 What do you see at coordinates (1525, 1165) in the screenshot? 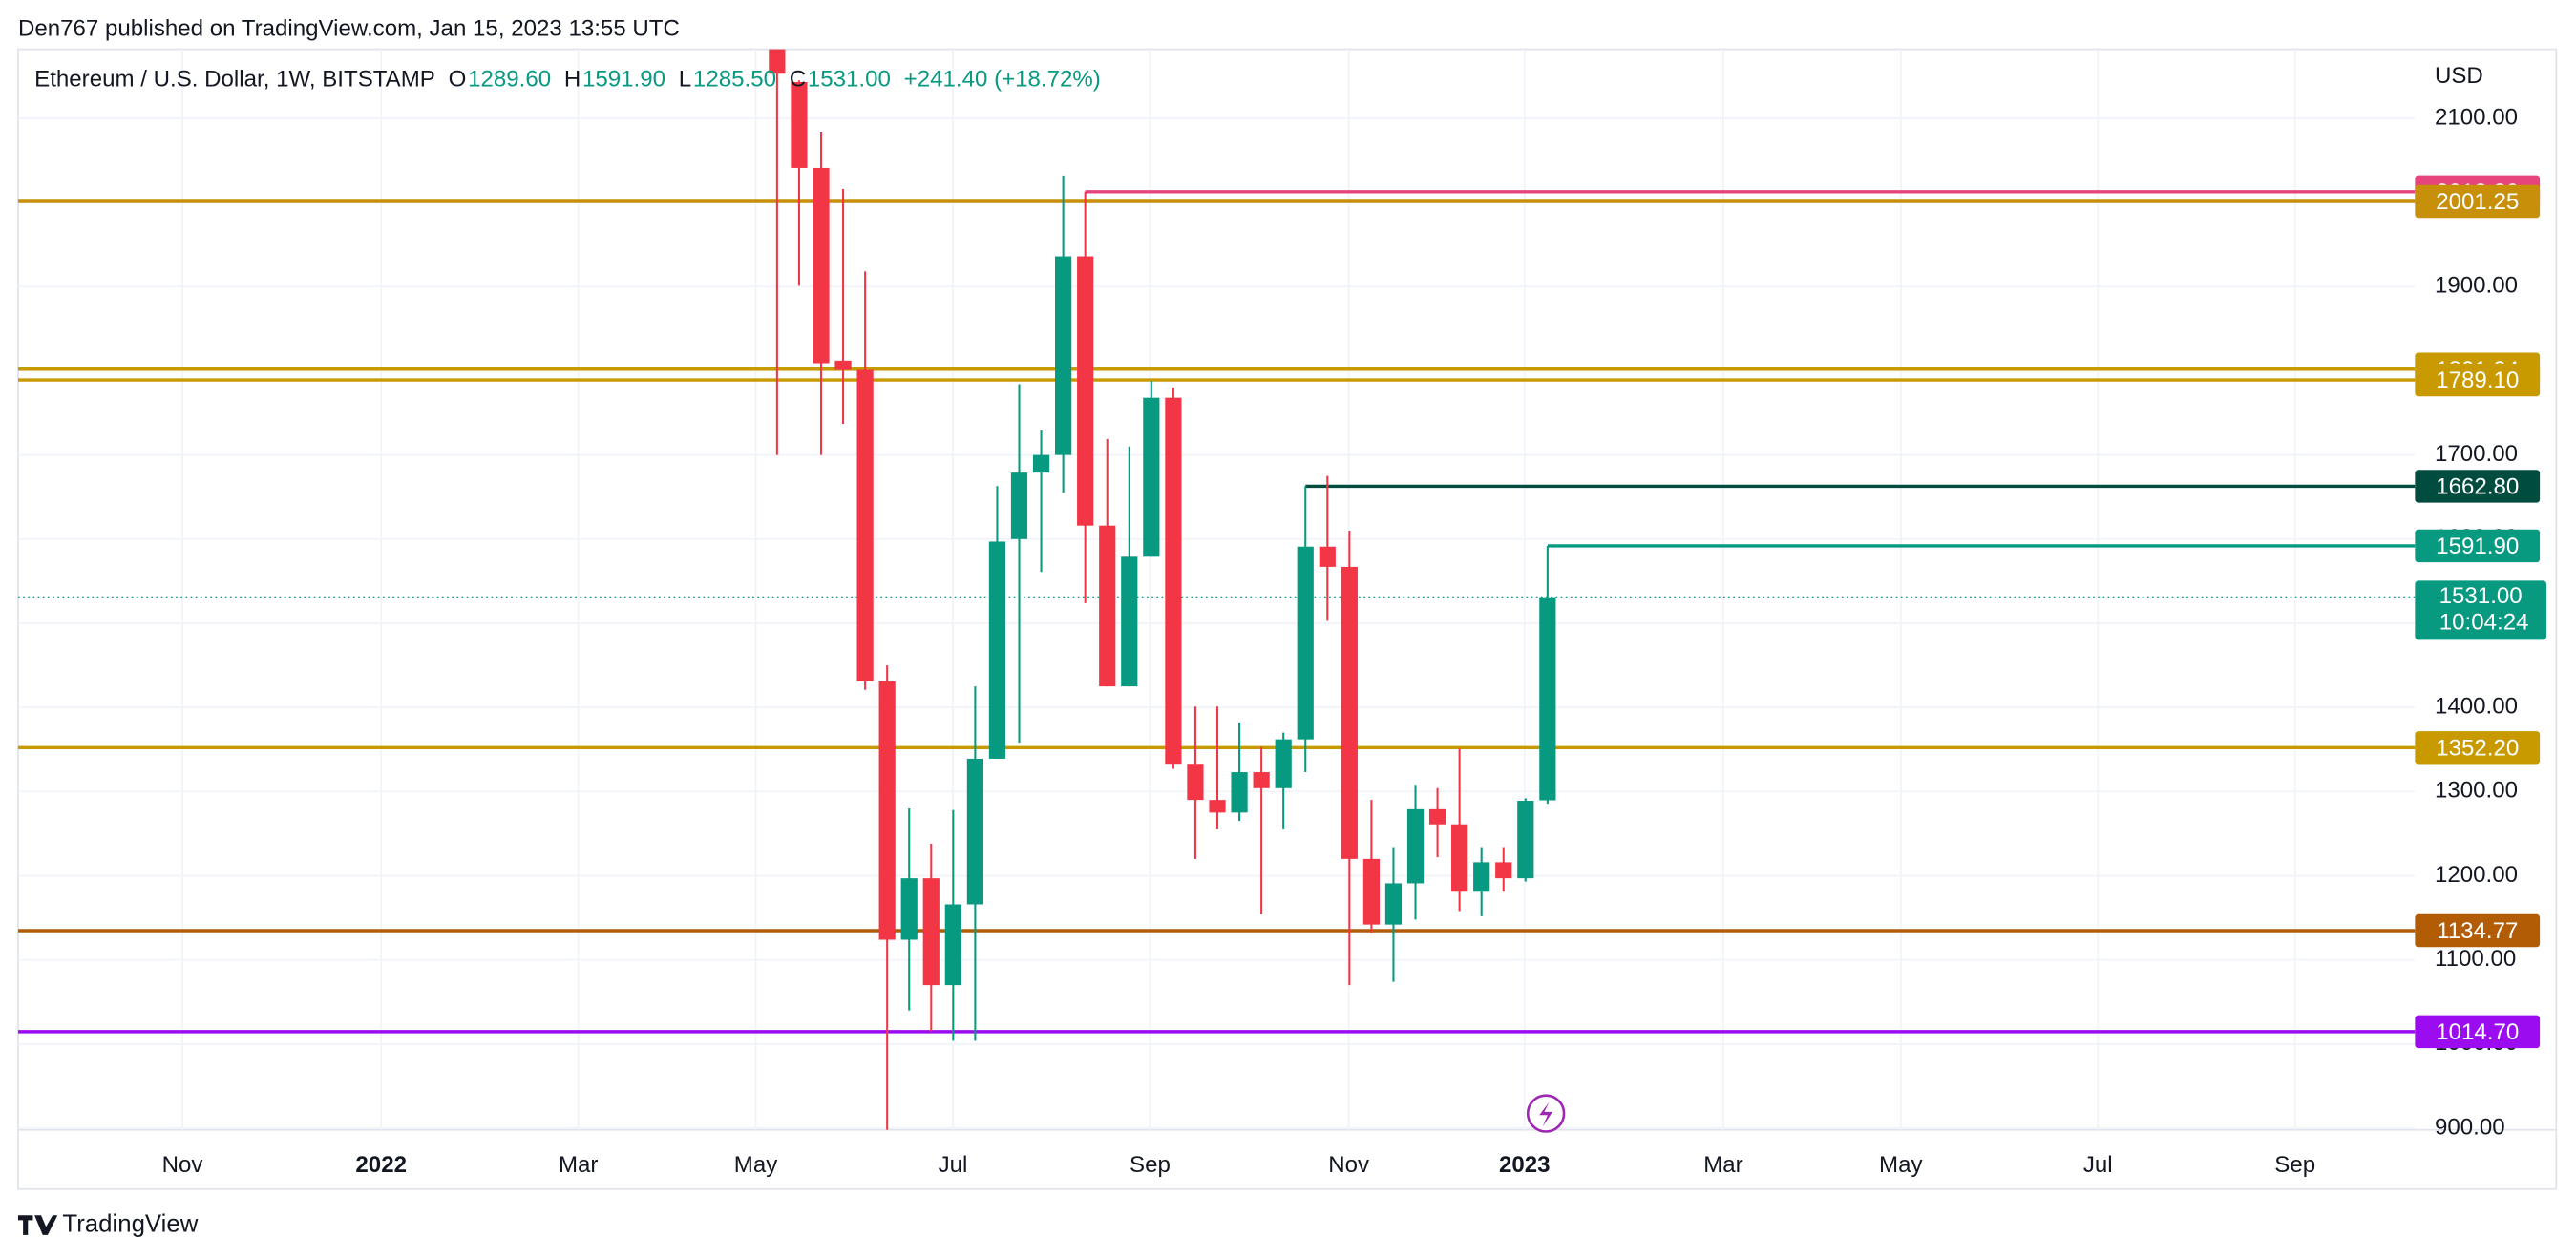
I see `x-tick-label: 2023` at bounding box center [1525, 1165].